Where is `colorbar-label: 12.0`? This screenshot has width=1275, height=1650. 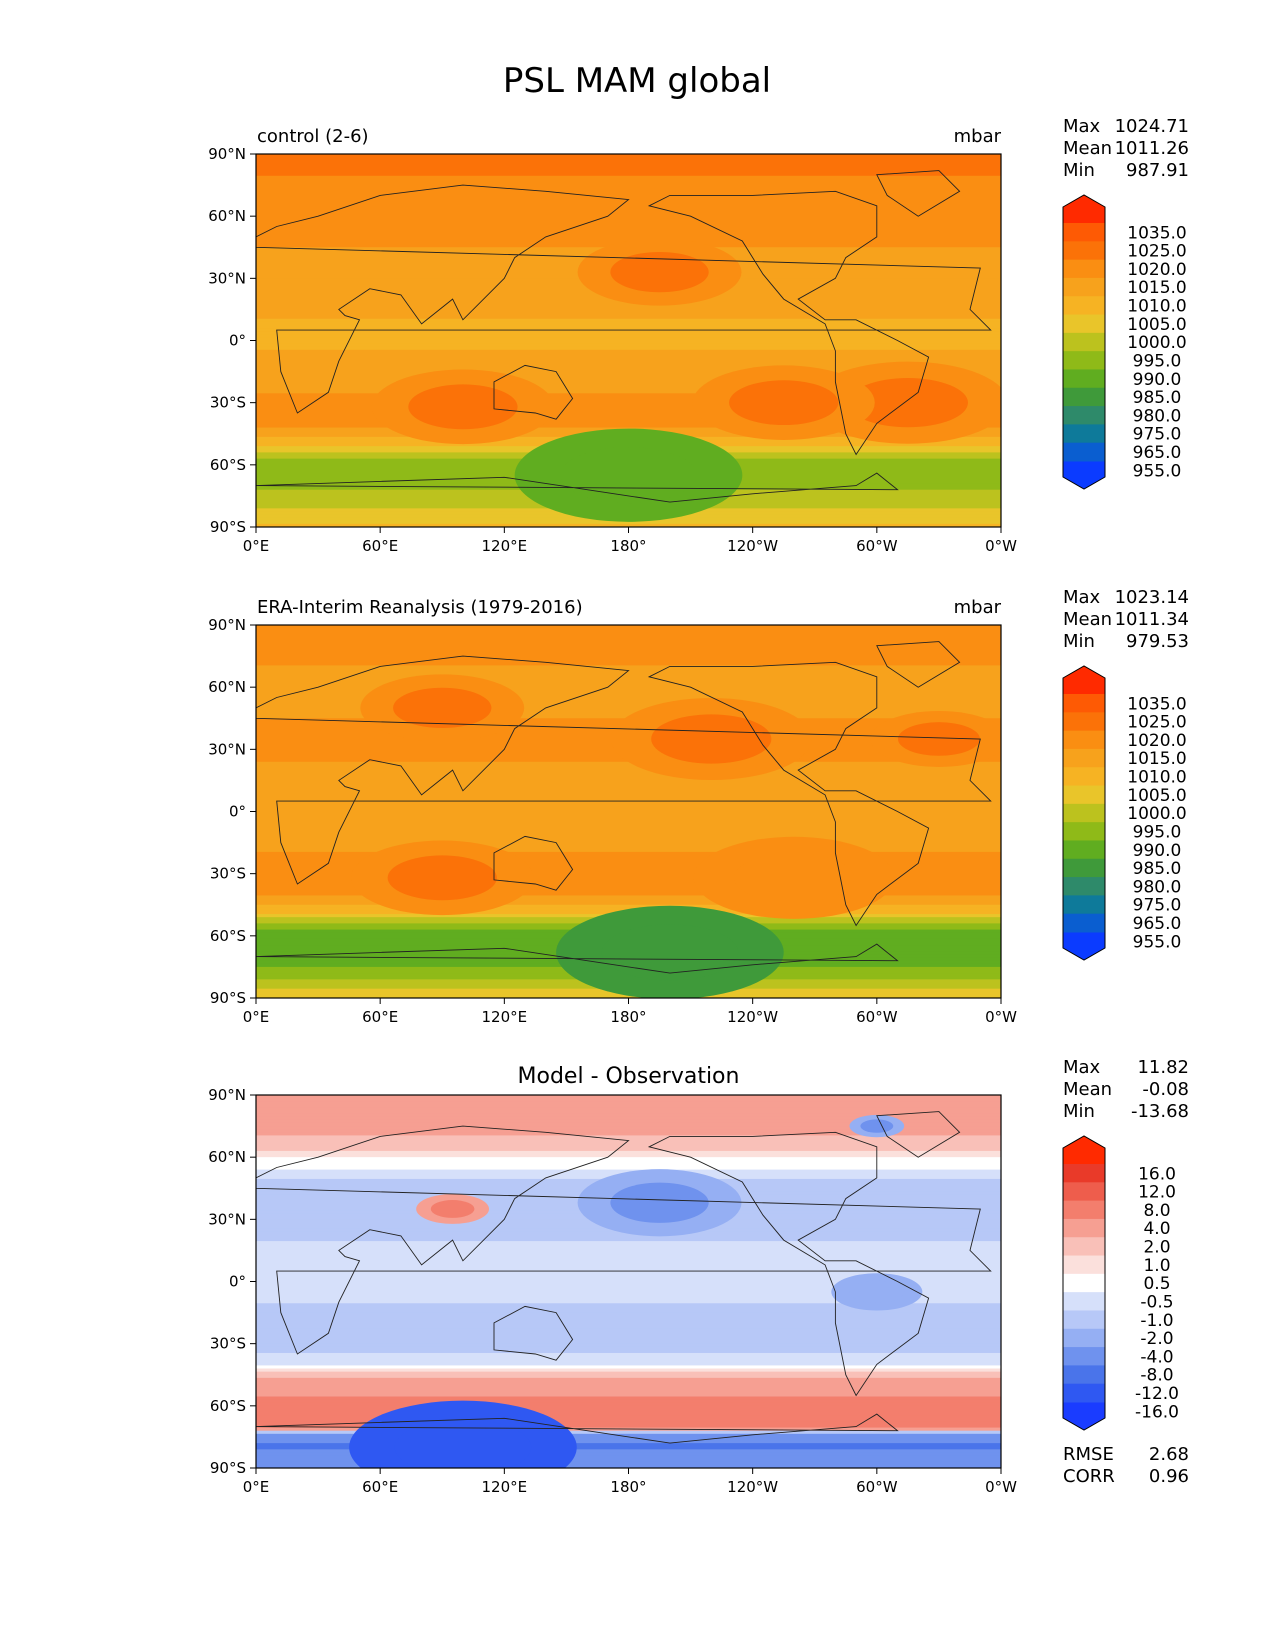
colorbar-label: 12.0 is located at coordinates (1157, 1193).